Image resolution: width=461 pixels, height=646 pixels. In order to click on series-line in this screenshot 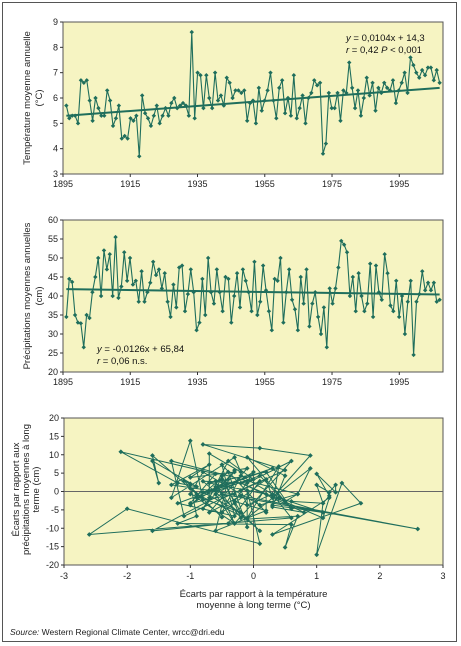, I will do `click(252, 296)`.